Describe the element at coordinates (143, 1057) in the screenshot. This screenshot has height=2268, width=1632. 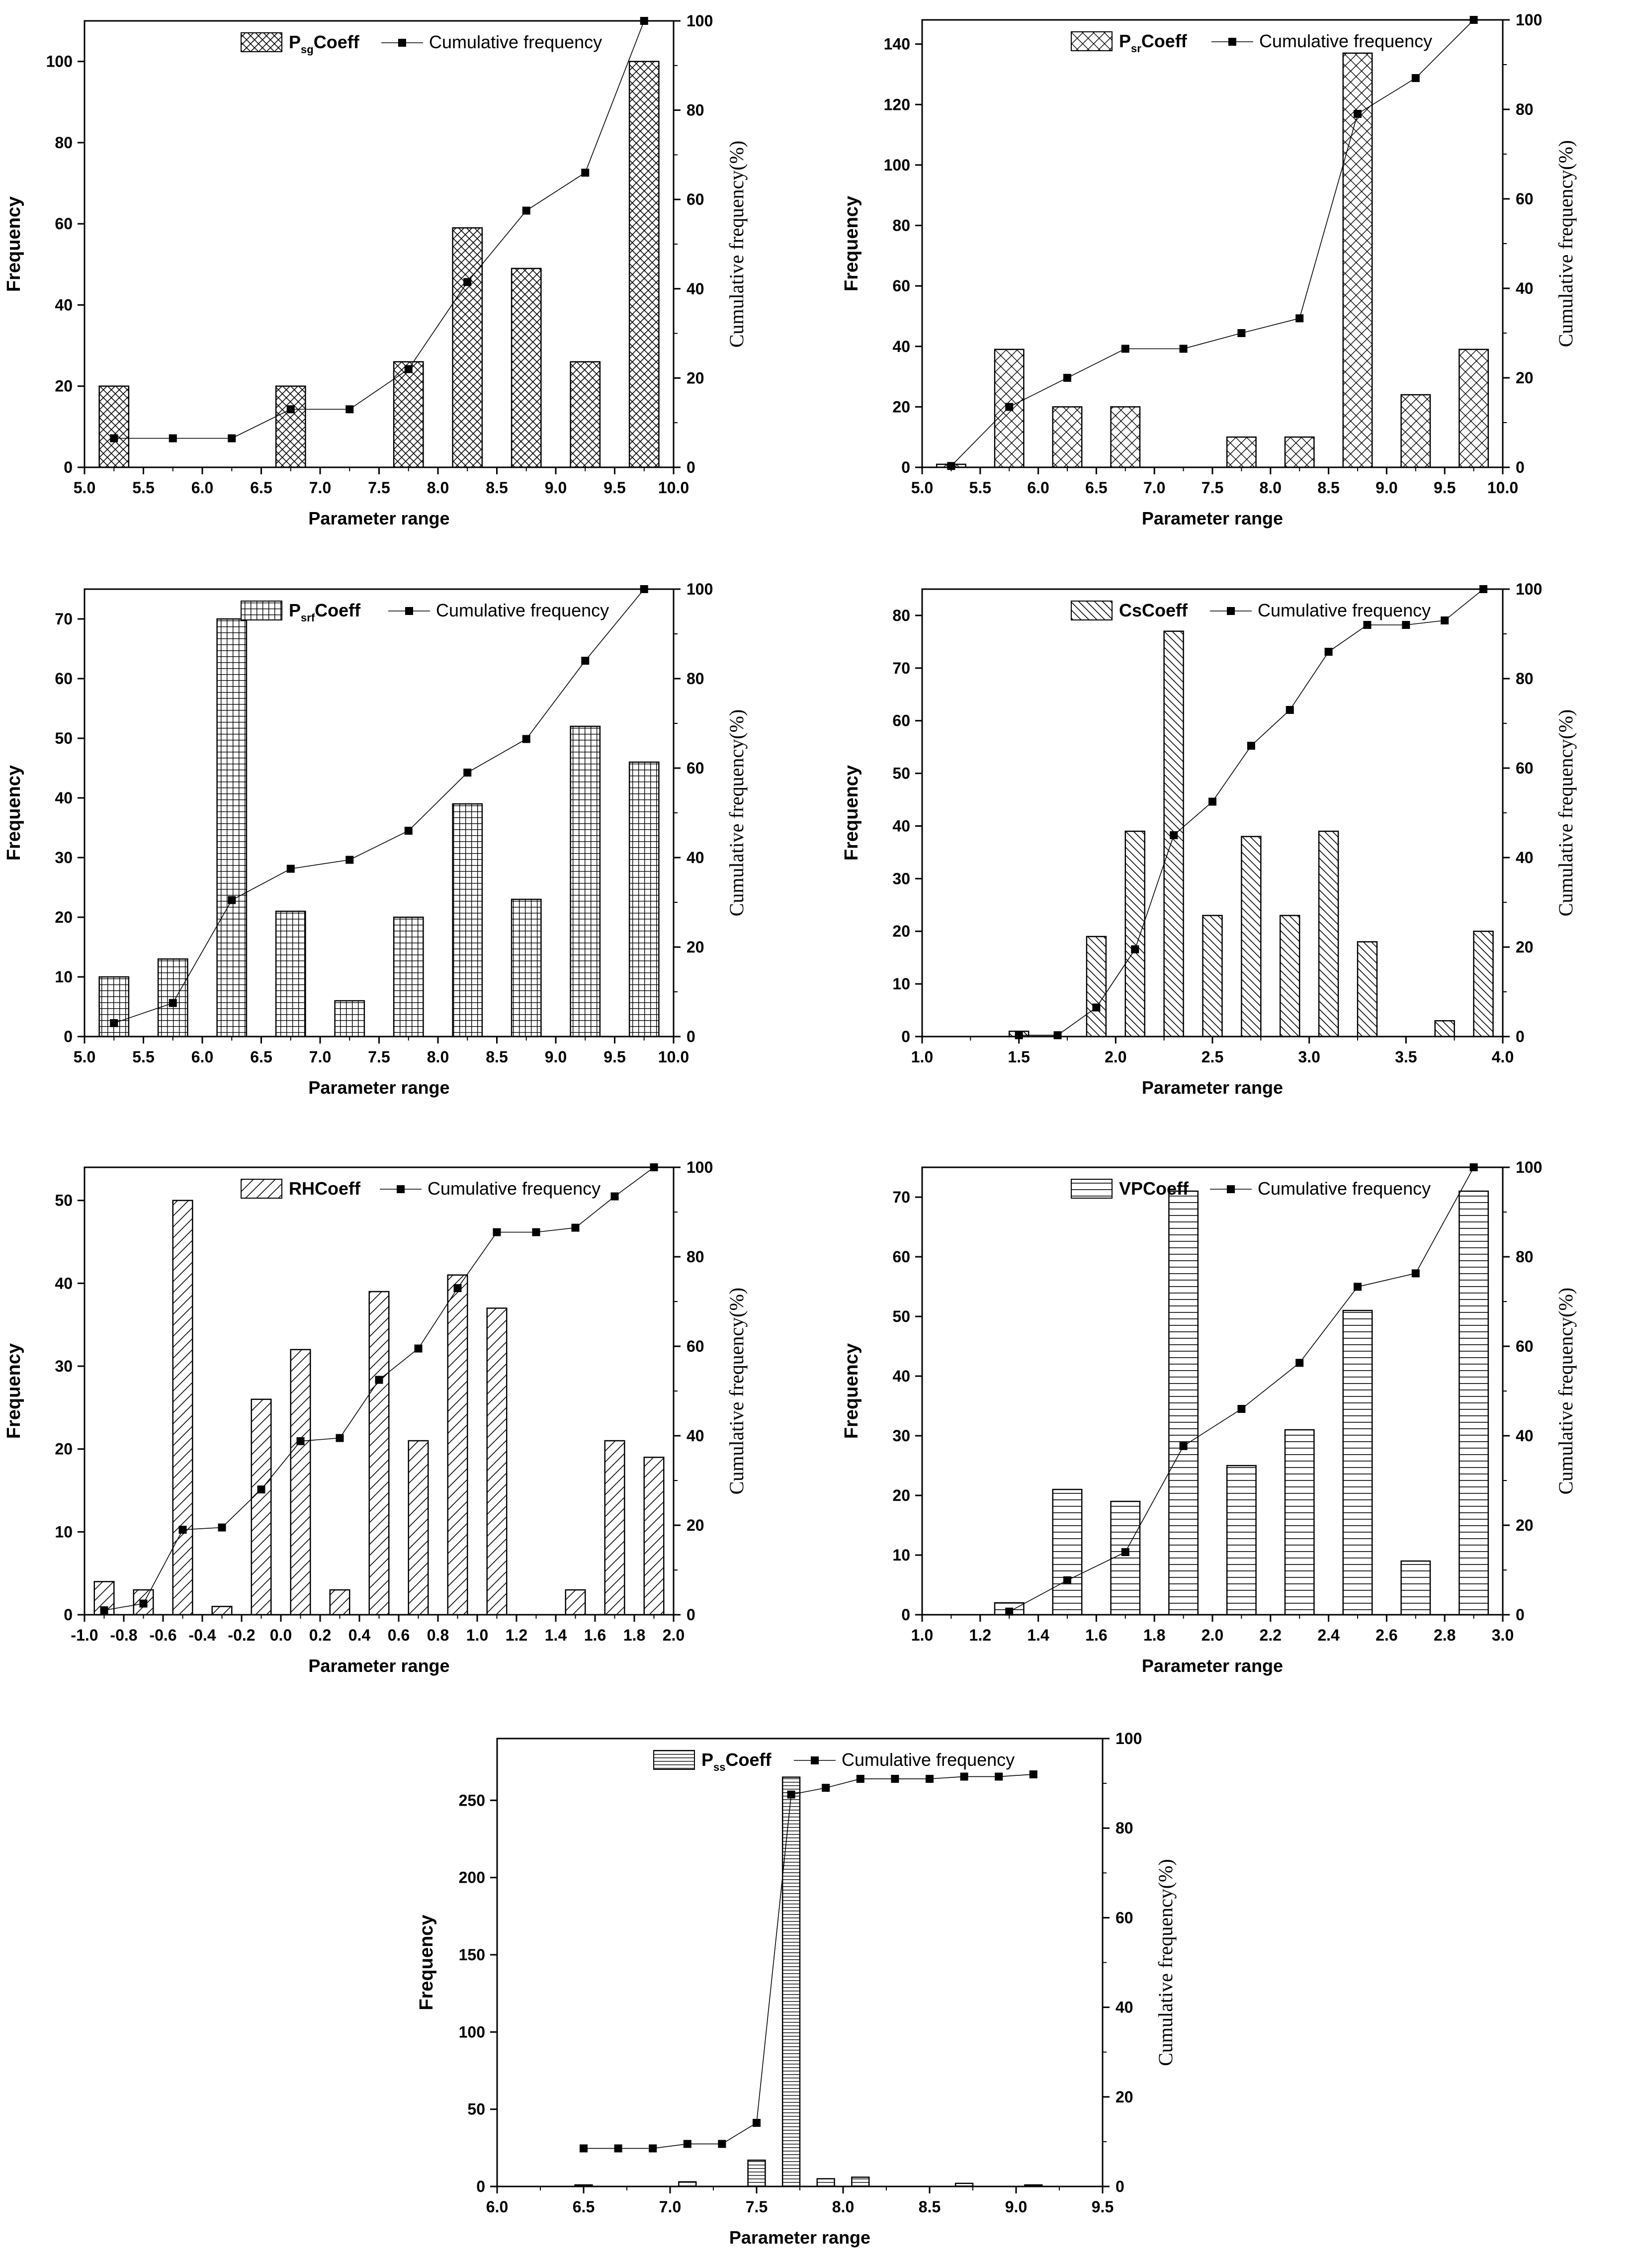
I see `x-tick-label: 5.5` at that location.